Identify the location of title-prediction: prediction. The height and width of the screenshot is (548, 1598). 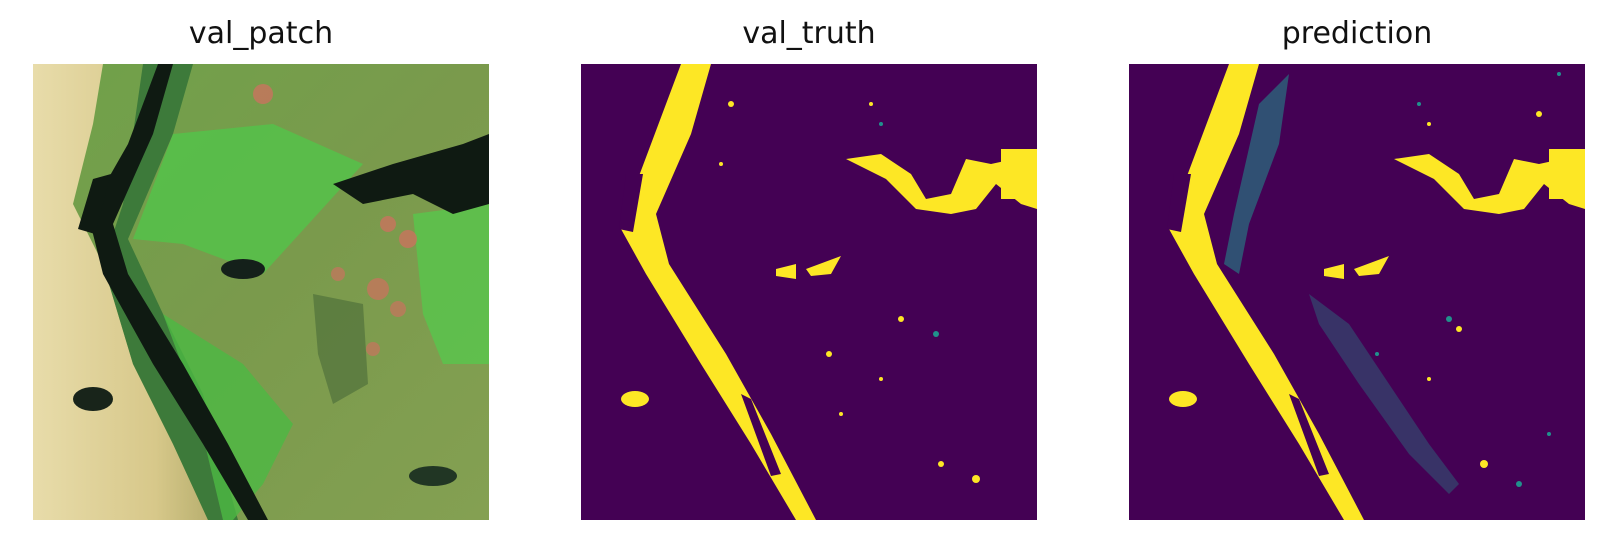
(1357, 33).